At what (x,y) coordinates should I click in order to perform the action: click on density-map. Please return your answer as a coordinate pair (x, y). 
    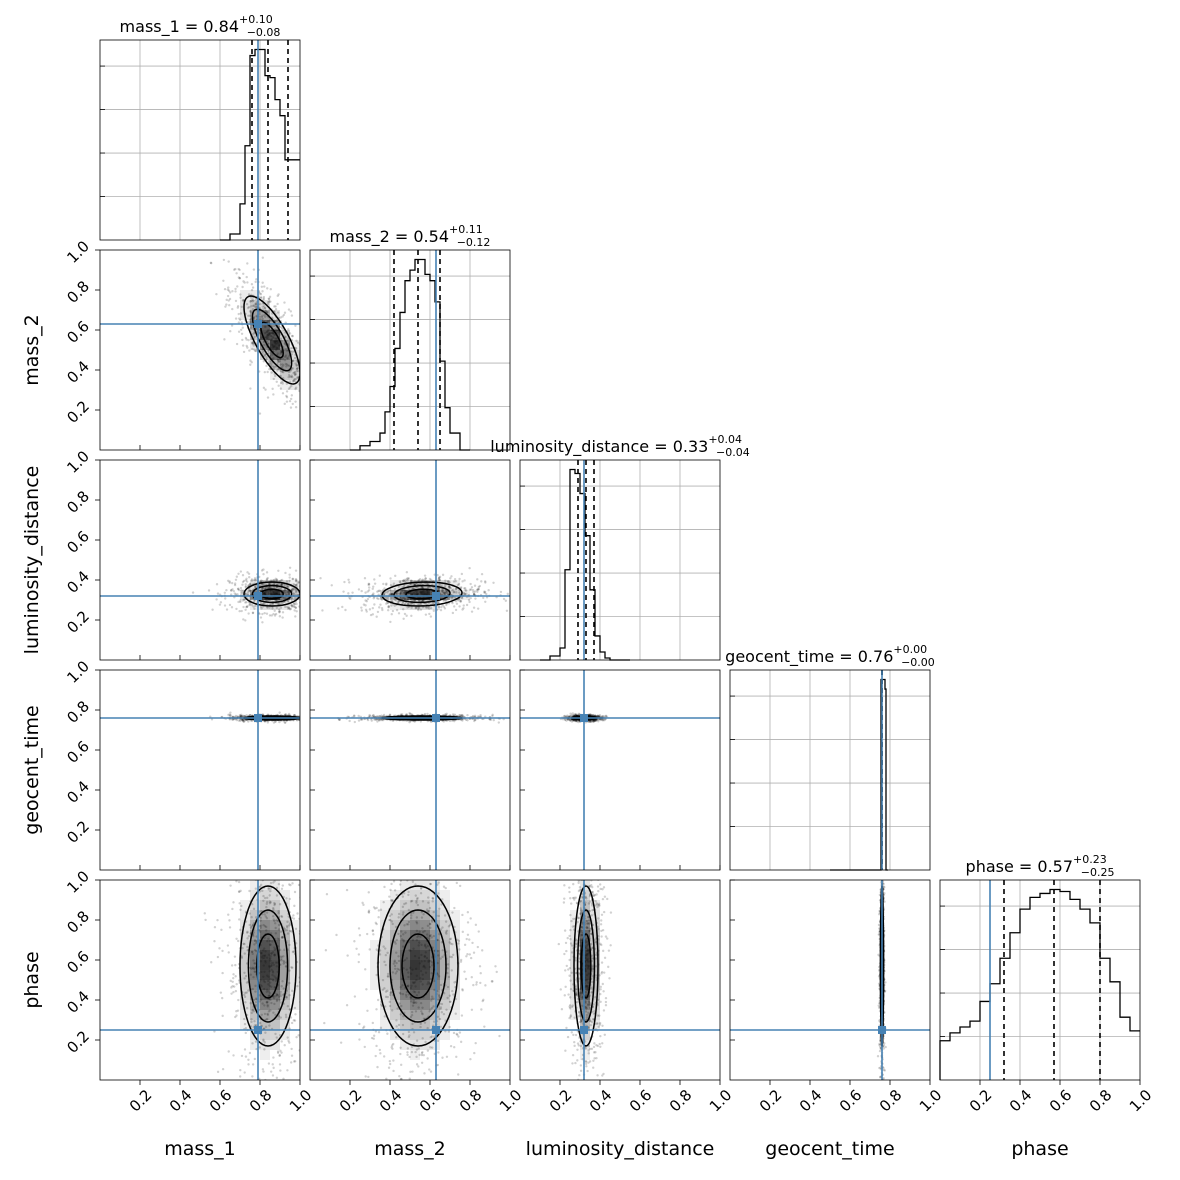
    Looking at the image, I should click on (415, 970).